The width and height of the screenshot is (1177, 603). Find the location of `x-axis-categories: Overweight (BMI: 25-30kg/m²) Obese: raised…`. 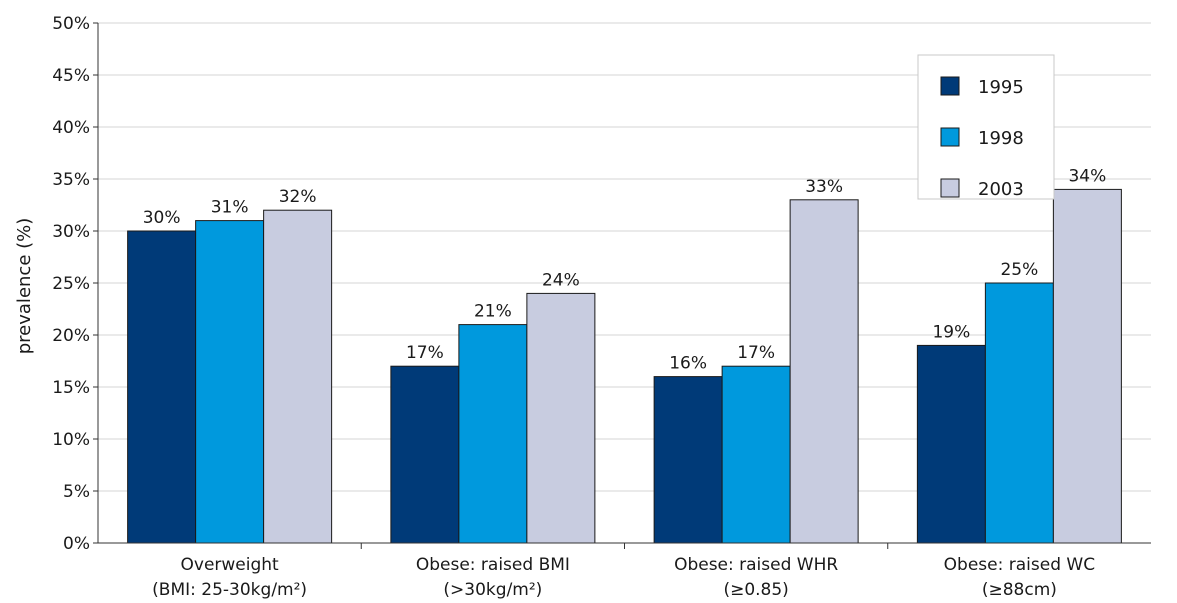

x-axis-categories: Overweight (BMI: 25-30kg/m²) Obese: raised… is located at coordinates (623, 577).